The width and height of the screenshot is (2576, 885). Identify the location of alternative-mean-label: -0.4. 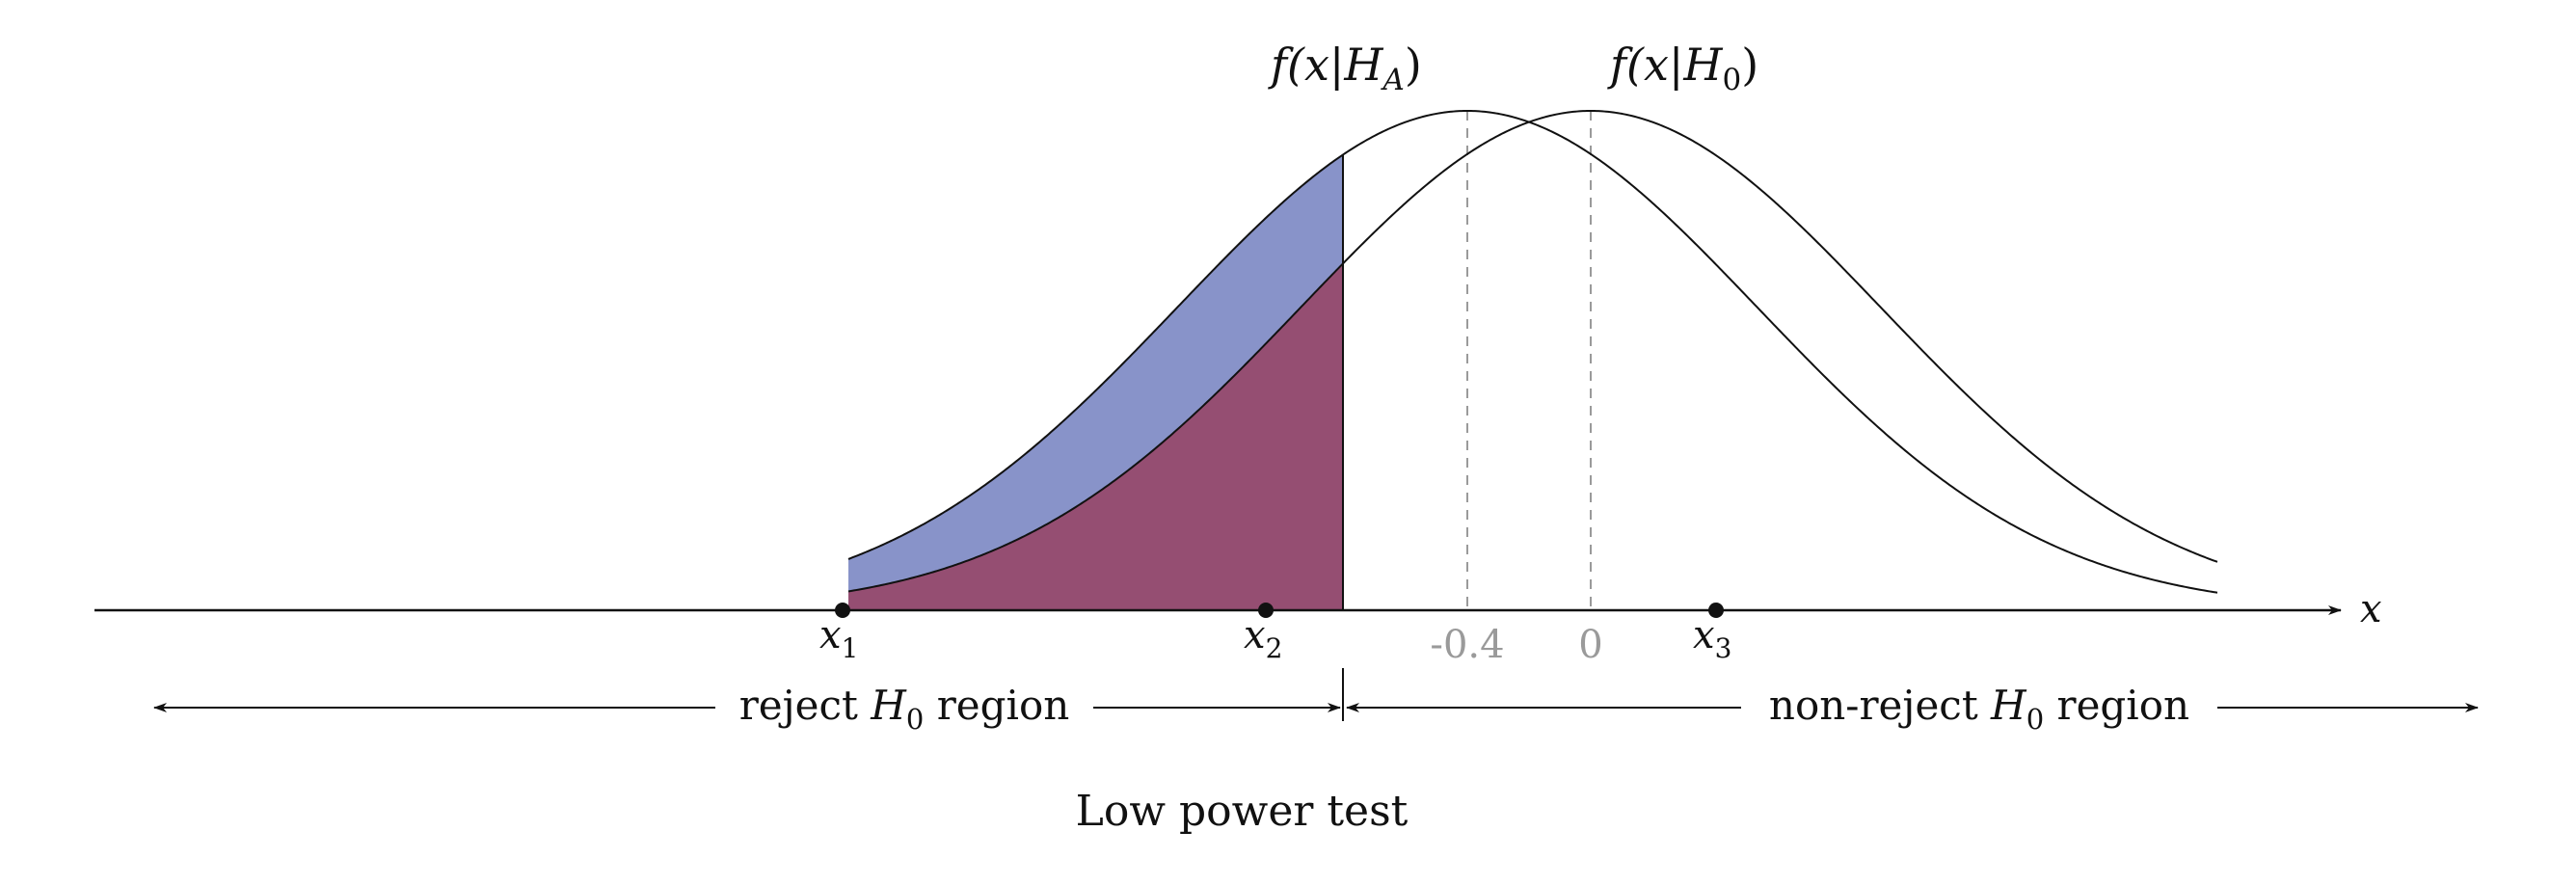
(1467, 645).